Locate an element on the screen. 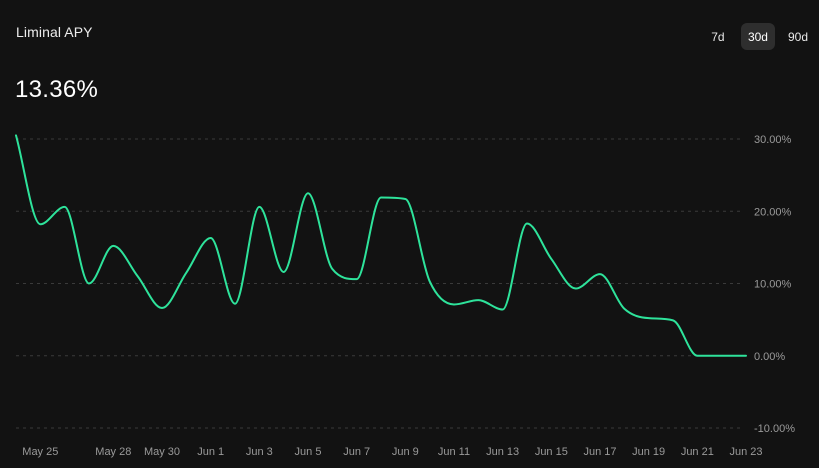 Image resolution: width=819 pixels, height=468 pixels. chart-title: Liminal APY is located at coordinates (54, 32).